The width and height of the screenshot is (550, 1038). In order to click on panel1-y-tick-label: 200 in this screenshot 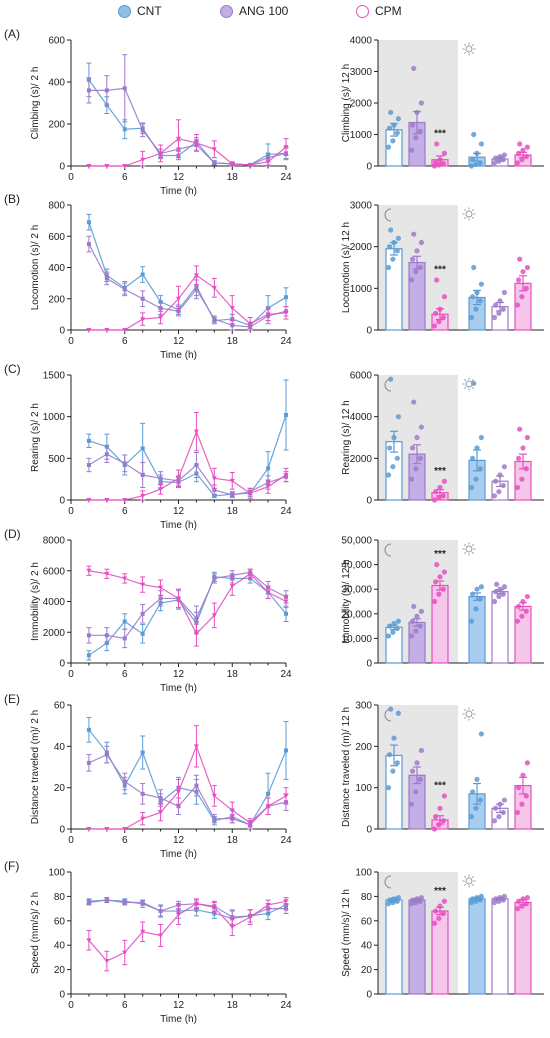, I will do `click(56, 299)`.